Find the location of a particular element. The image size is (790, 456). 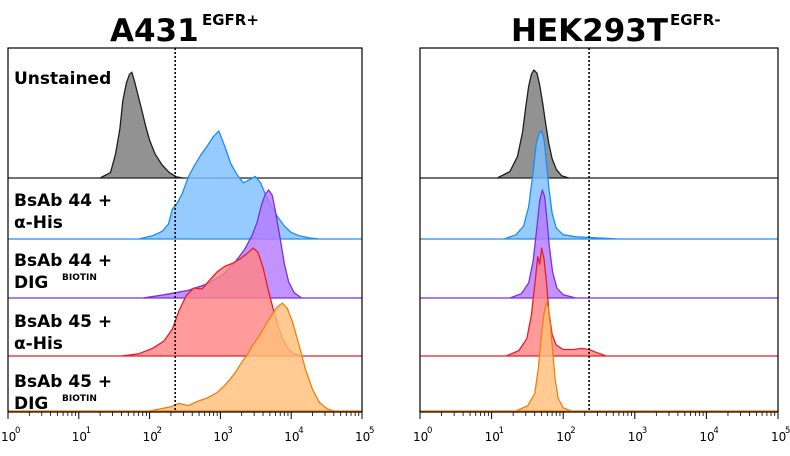

panel-title-superscript: EGFR- is located at coordinates (695, 20).